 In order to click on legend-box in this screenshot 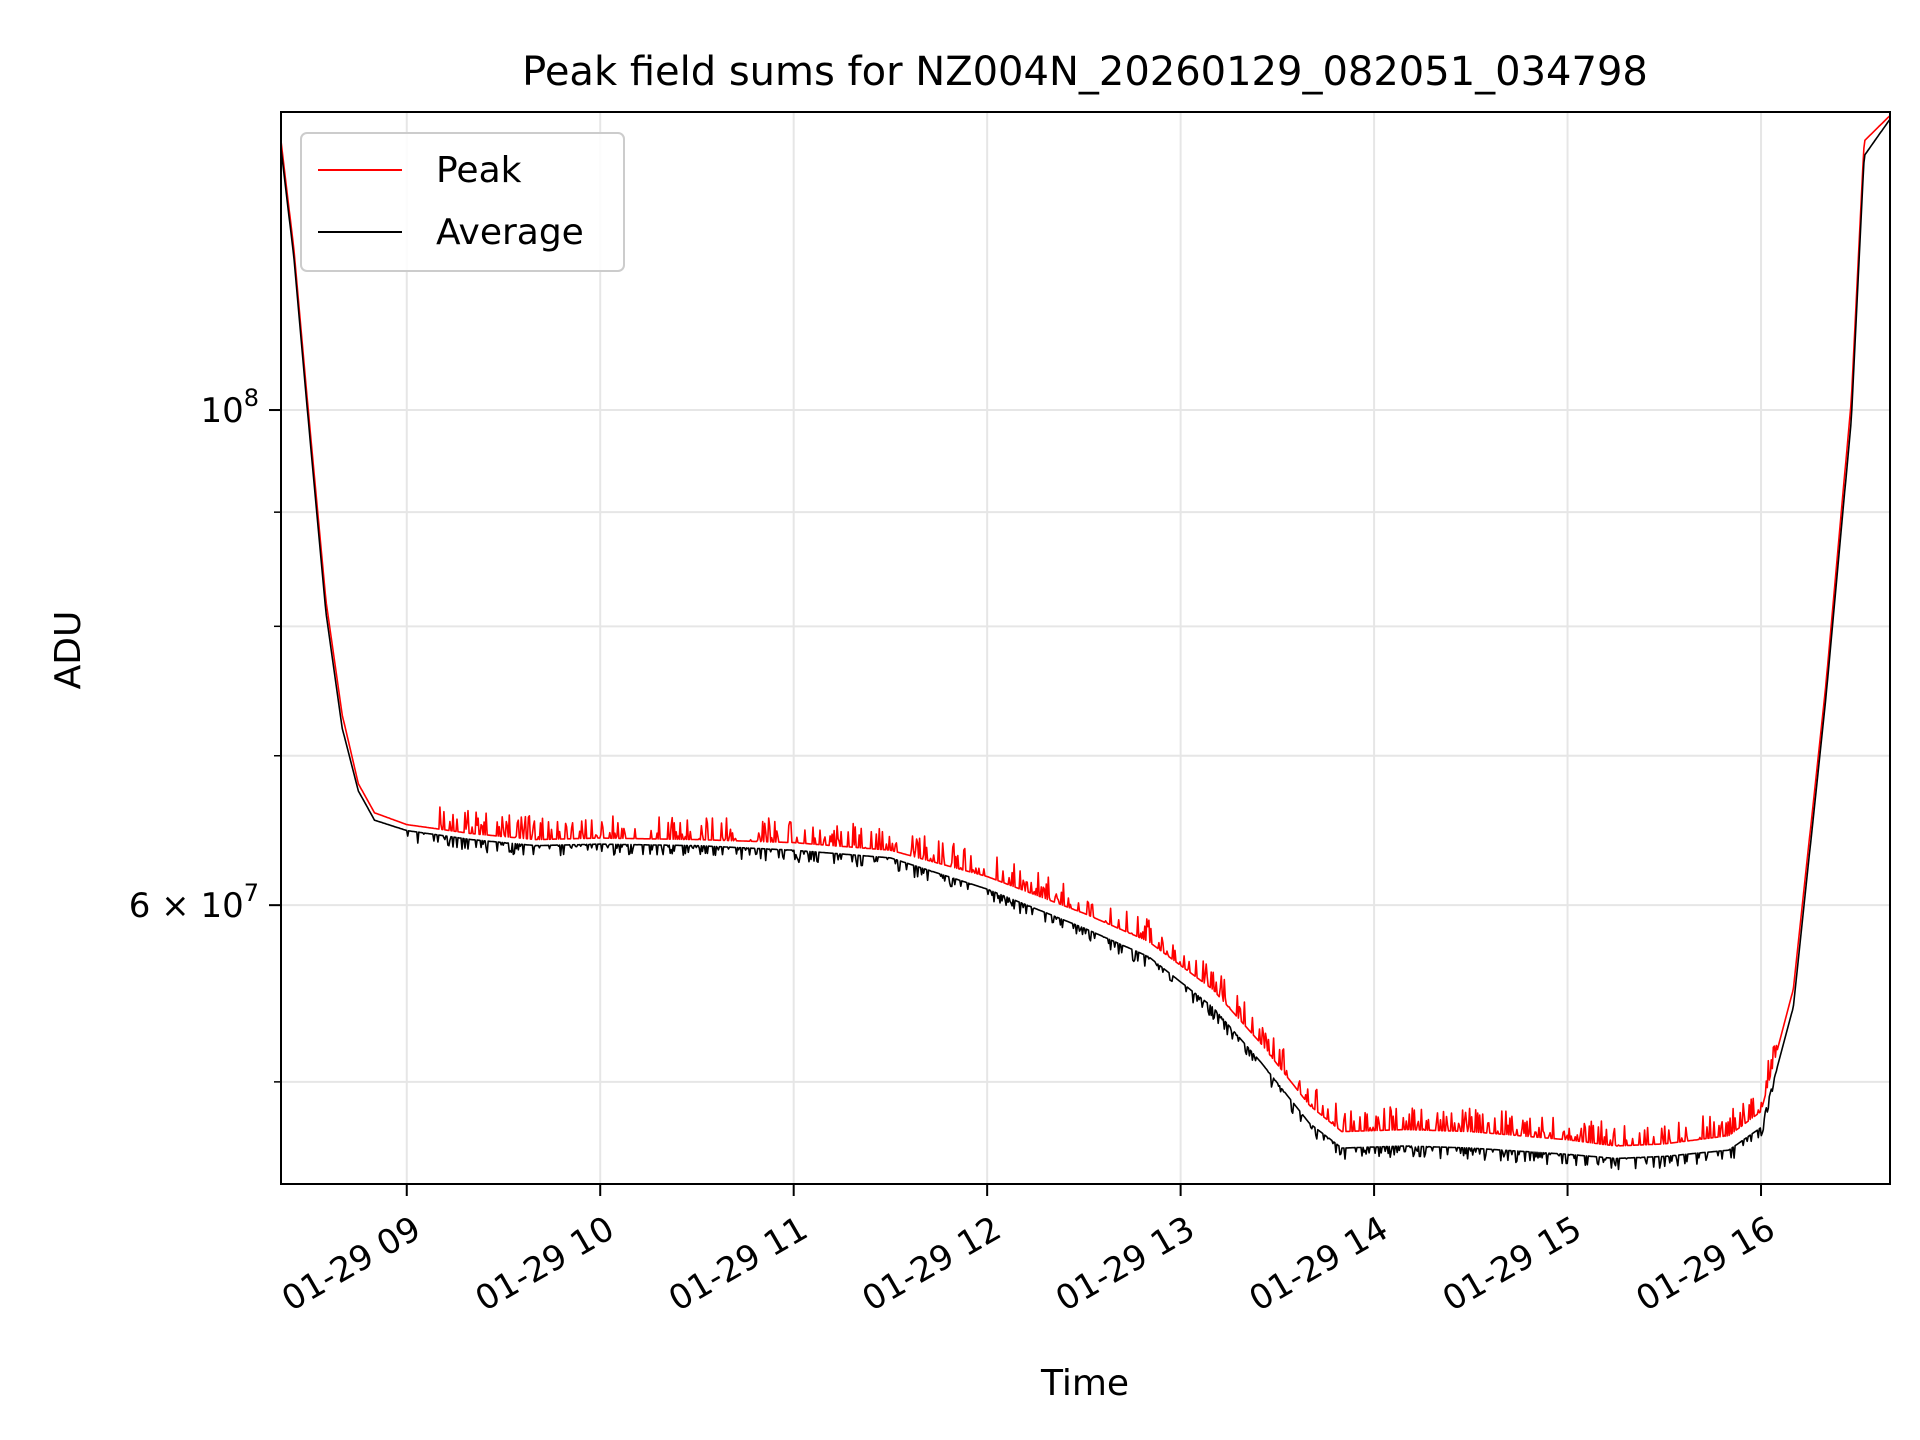, I will do `click(462, 202)`.